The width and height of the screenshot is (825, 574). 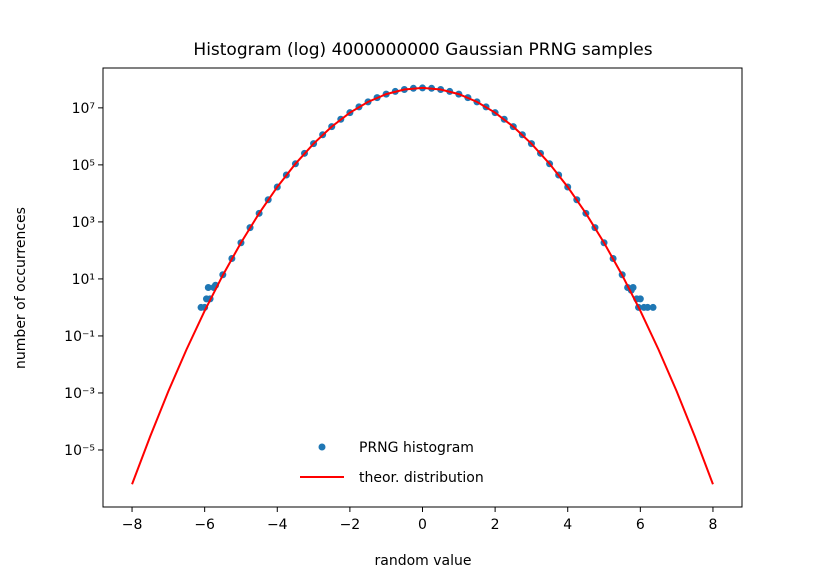 I want to click on x-tick-label: −8, so click(x=132, y=525).